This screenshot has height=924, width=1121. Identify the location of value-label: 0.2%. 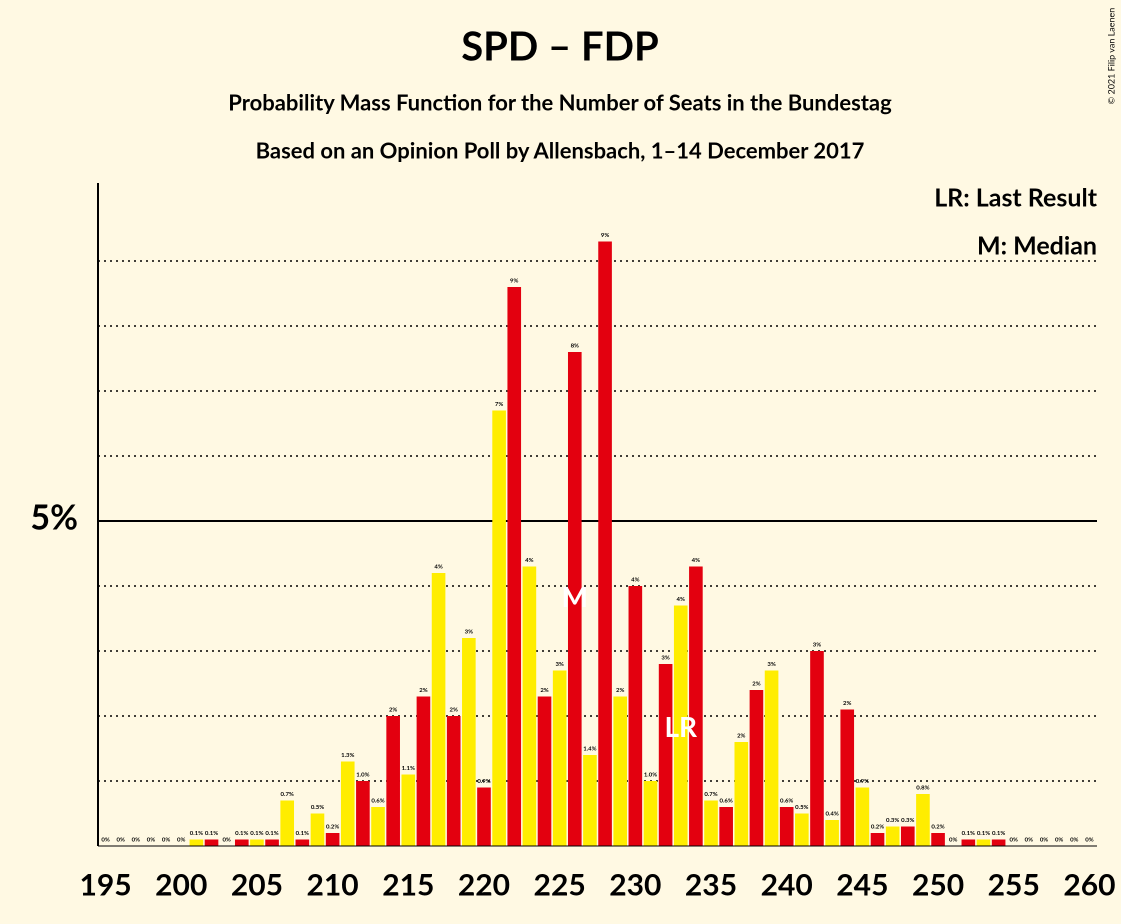
(332, 827).